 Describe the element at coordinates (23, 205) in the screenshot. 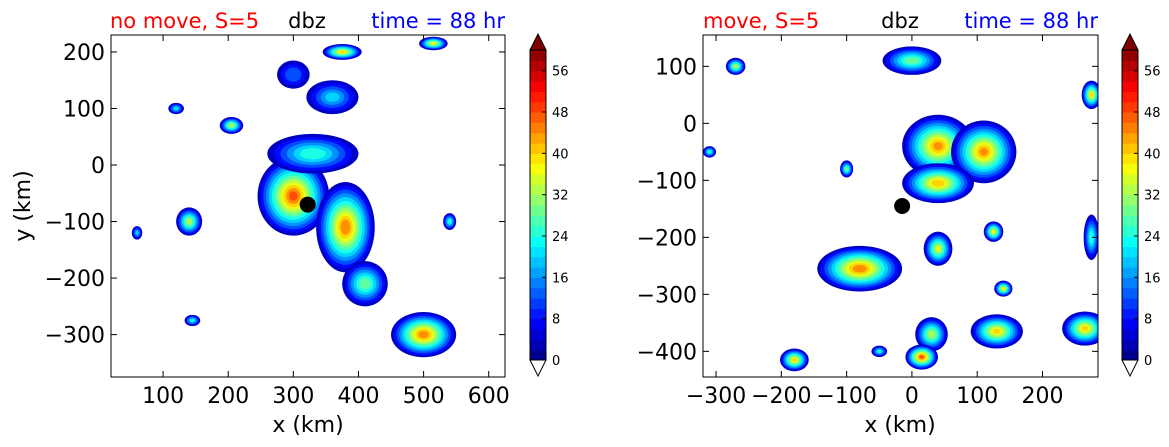

I see `left-ylabel: y (km)` at that location.